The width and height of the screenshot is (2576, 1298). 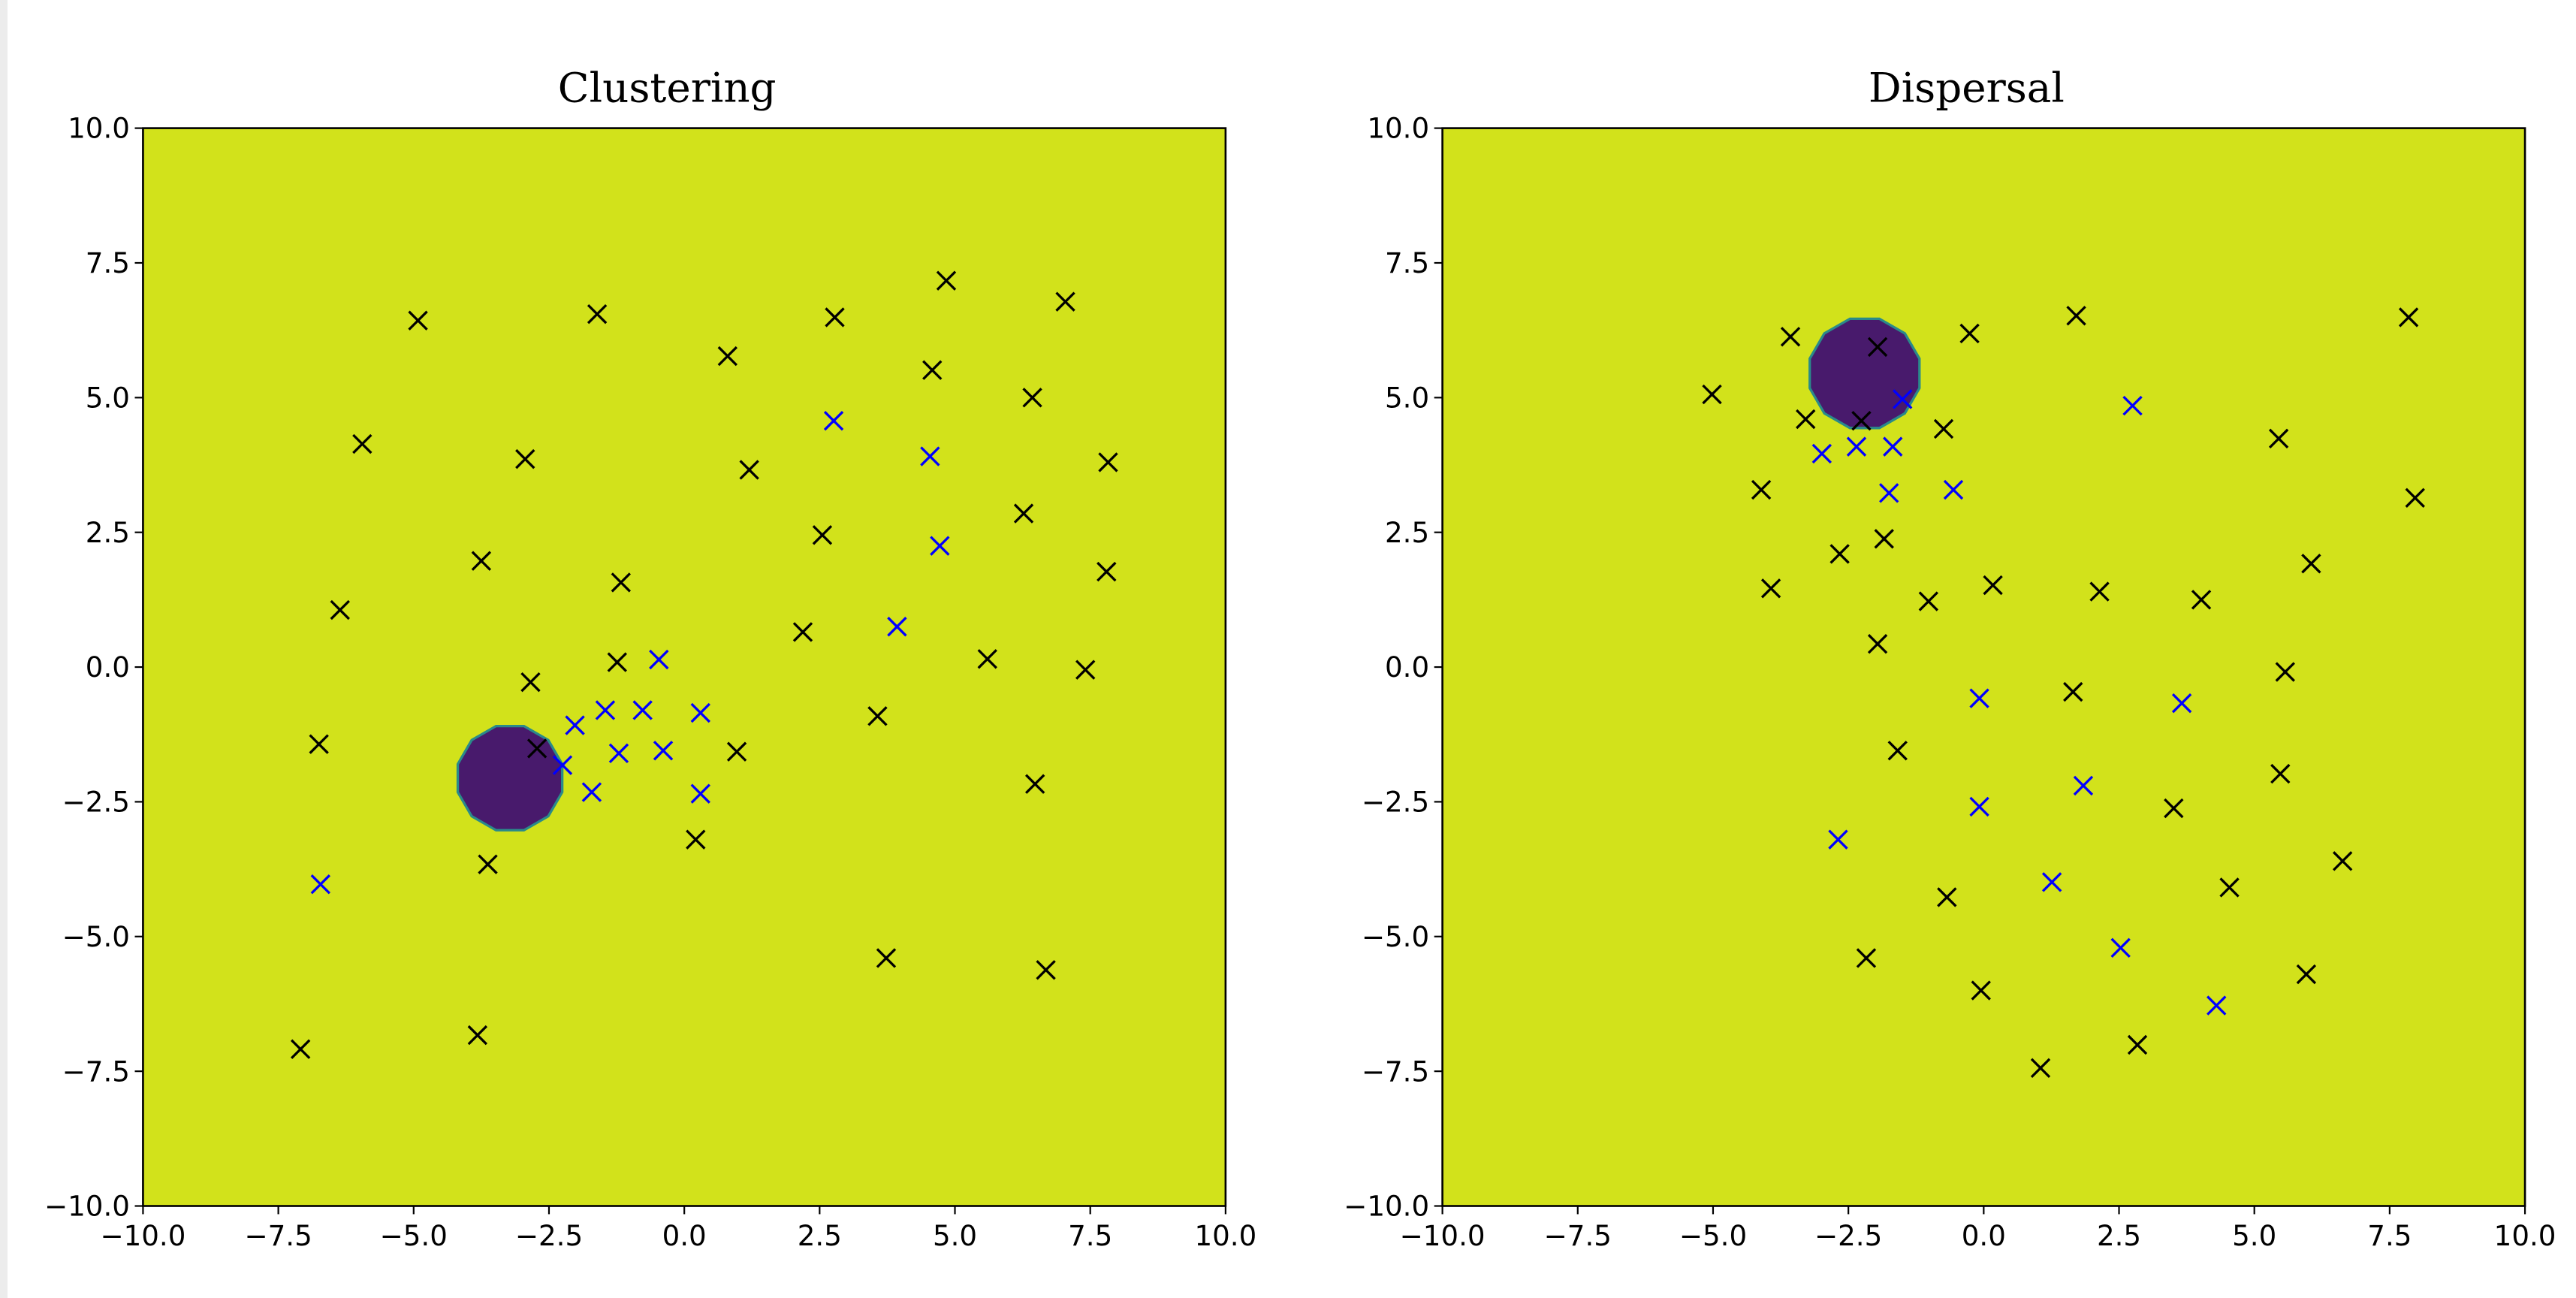 I want to click on region-blob, so click(x=1864, y=373).